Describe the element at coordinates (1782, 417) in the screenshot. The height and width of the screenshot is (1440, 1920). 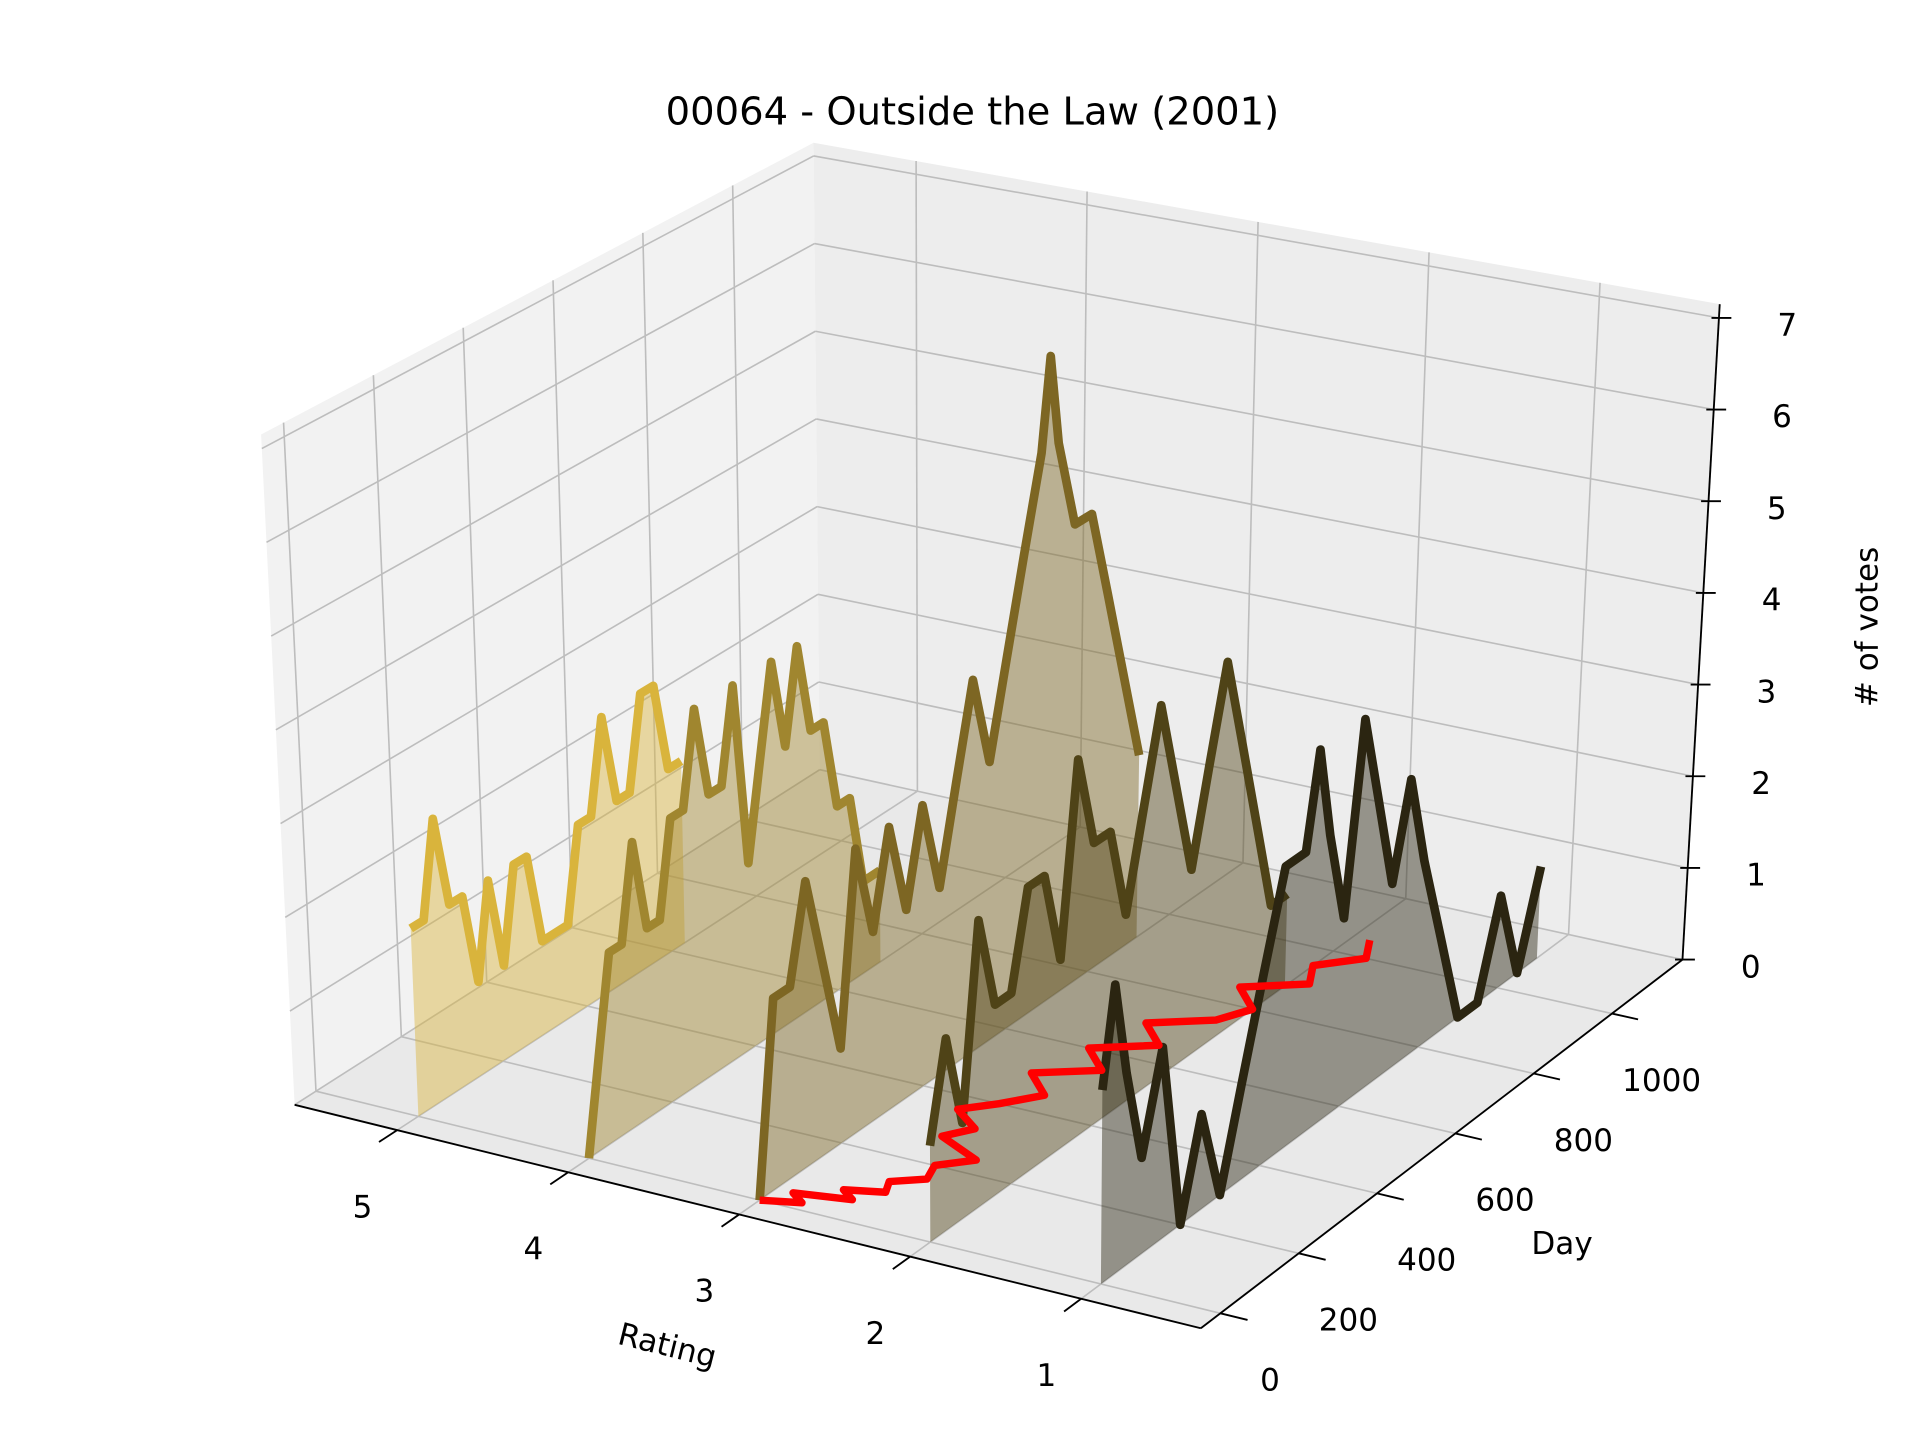
I see `z-tick-label: 6` at that location.